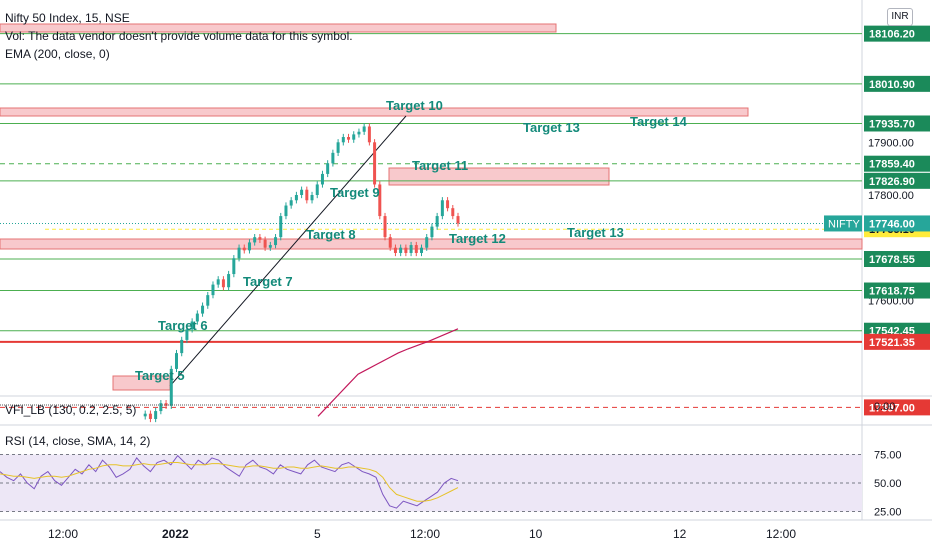  Describe the element at coordinates (891, 196) in the screenshot. I see `price-tick-label: 17800.00` at that location.